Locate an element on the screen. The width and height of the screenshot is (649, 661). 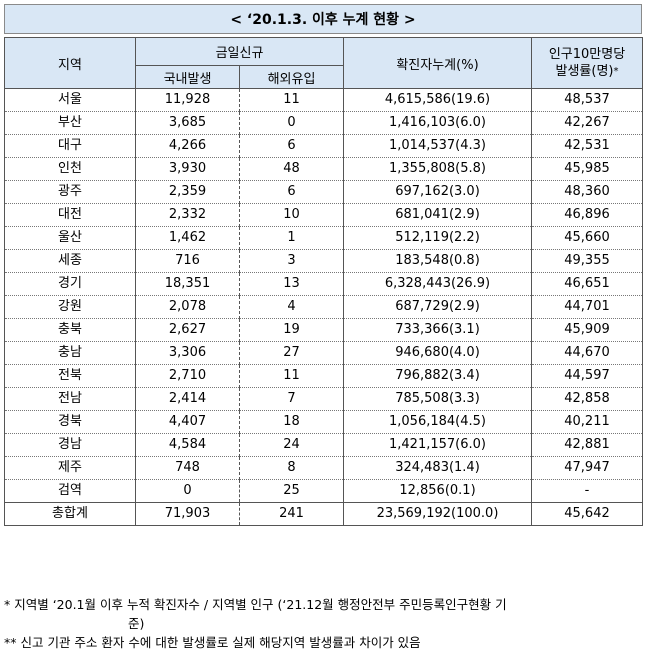
total-overseas-cell: 241 is located at coordinates (291, 514).